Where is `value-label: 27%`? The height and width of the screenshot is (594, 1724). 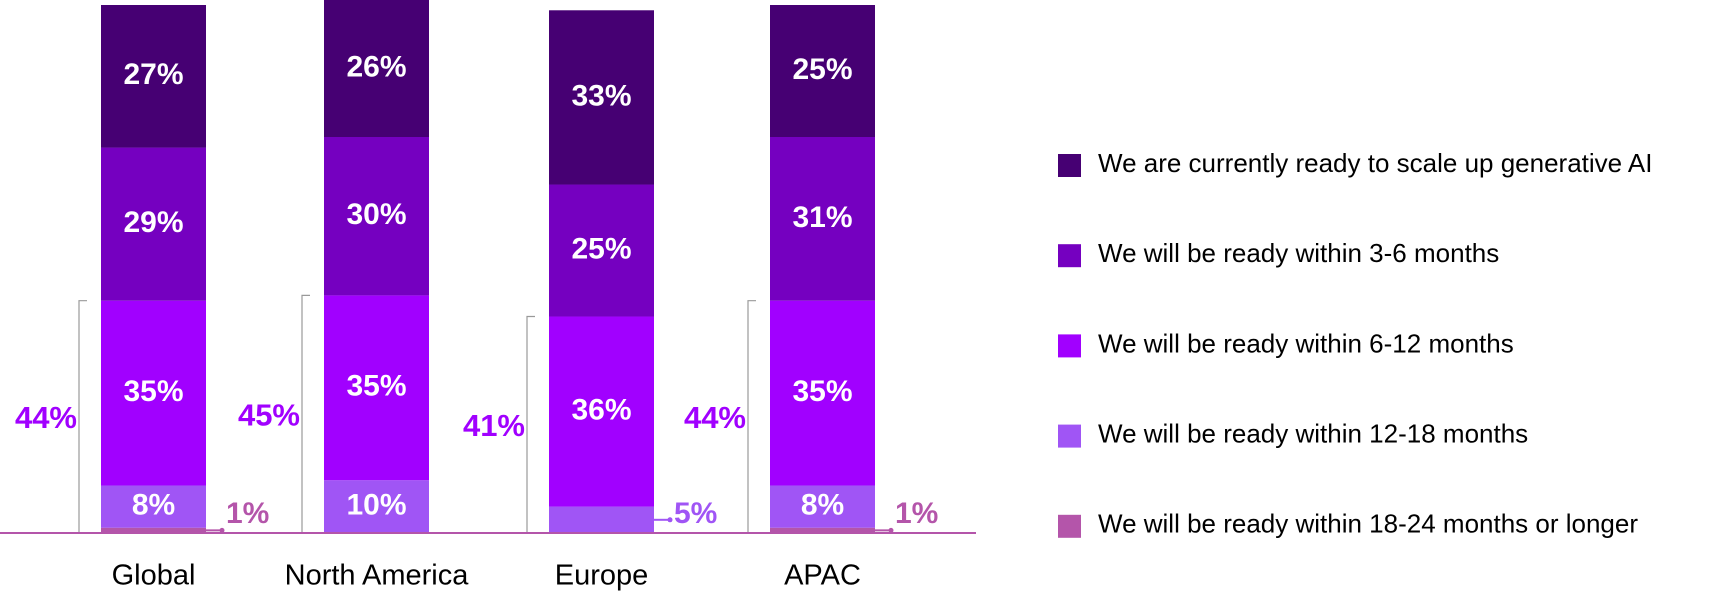
value-label: 27% is located at coordinates (153, 74).